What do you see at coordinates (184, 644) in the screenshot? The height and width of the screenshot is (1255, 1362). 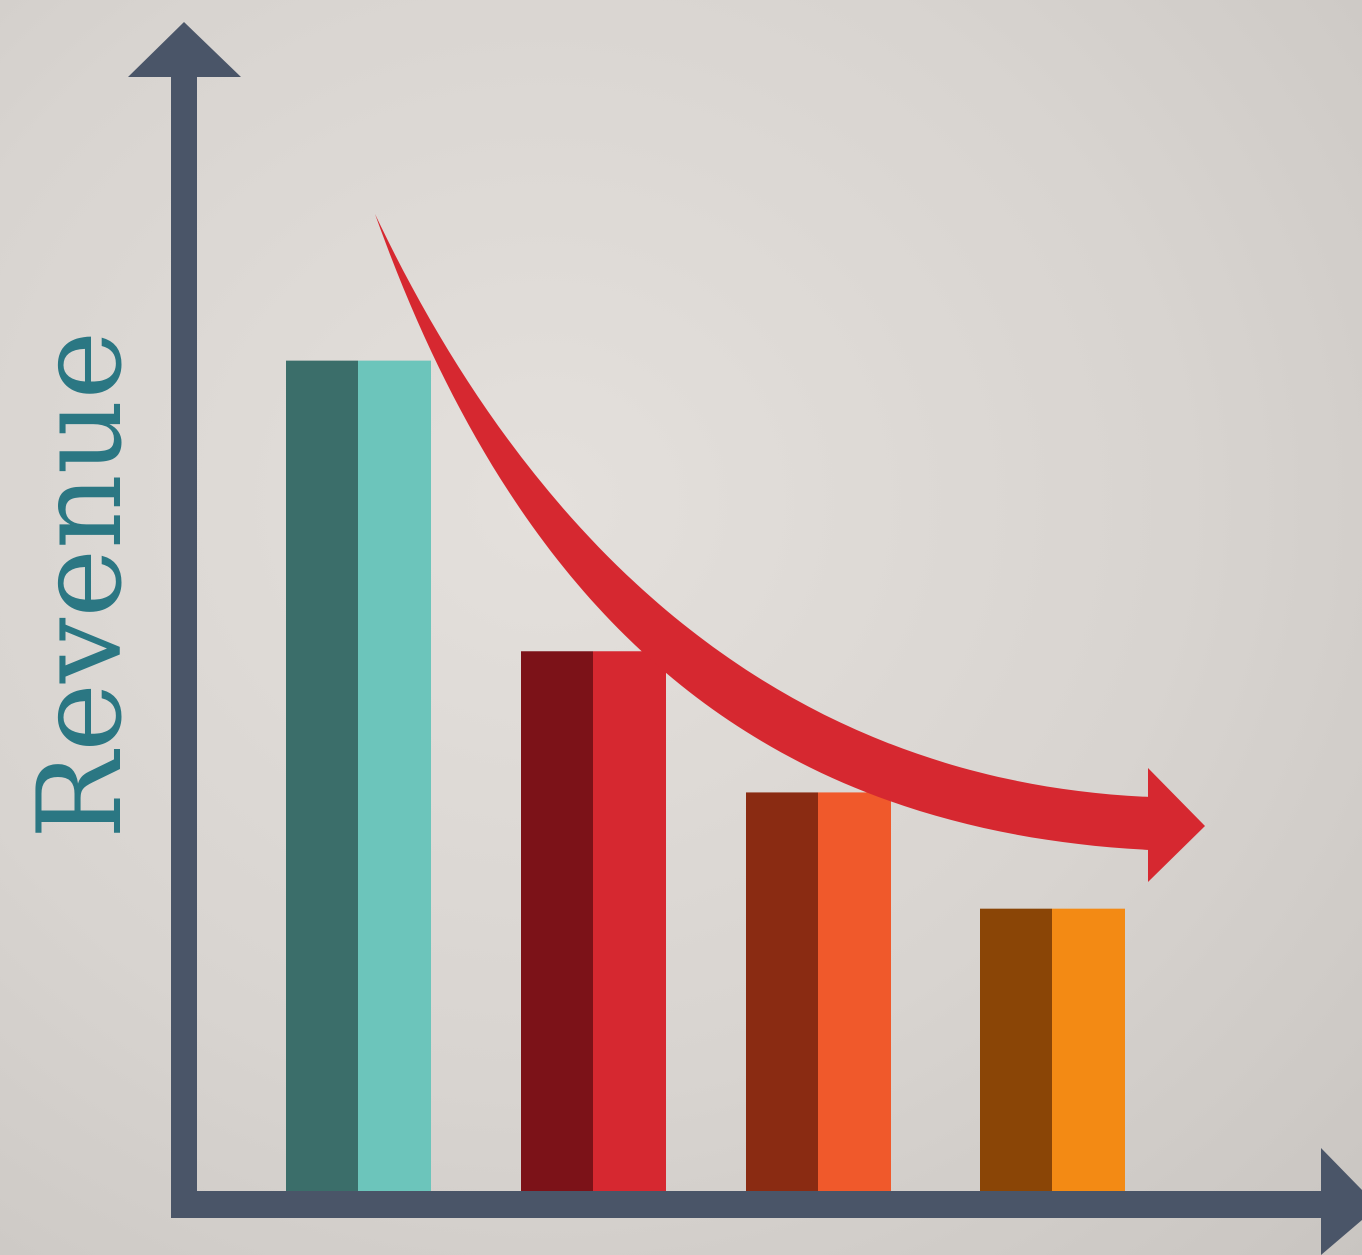 I see `y-axis` at bounding box center [184, 644].